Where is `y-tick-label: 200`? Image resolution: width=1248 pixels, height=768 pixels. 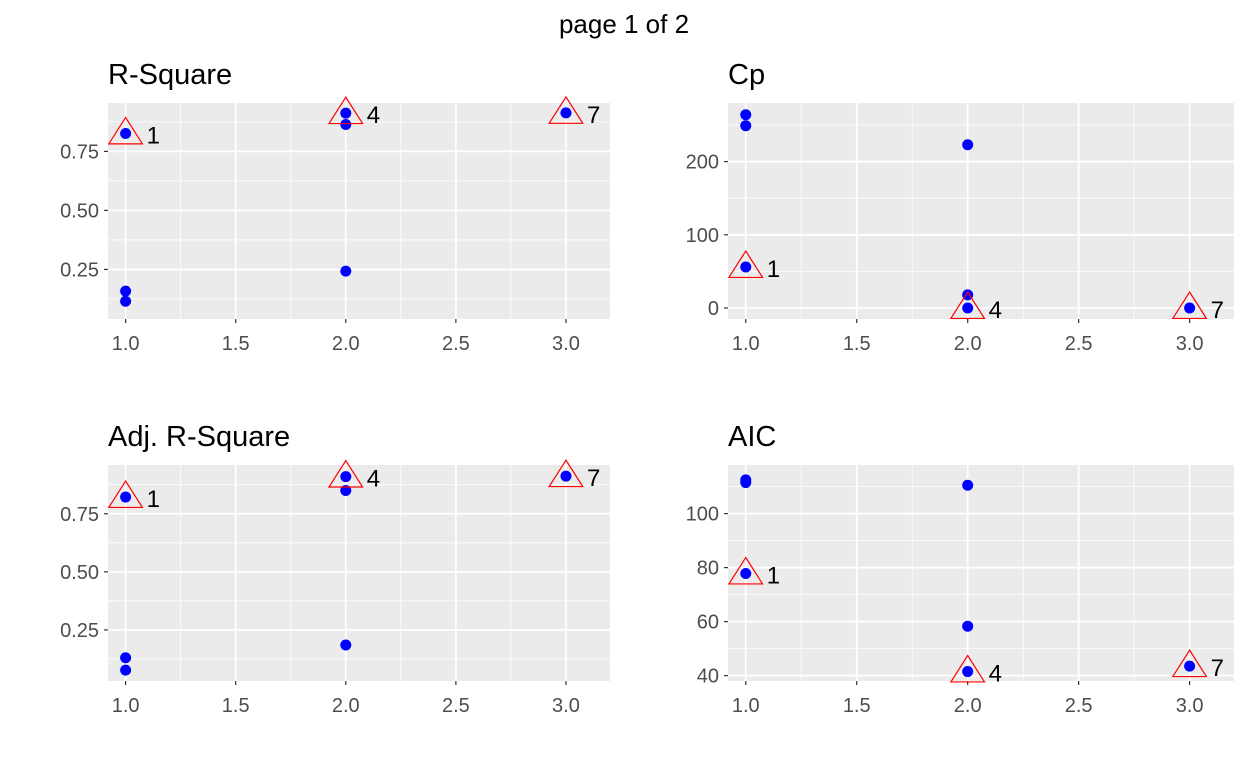
y-tick-label: 200 is located at coordinates (702, 163).